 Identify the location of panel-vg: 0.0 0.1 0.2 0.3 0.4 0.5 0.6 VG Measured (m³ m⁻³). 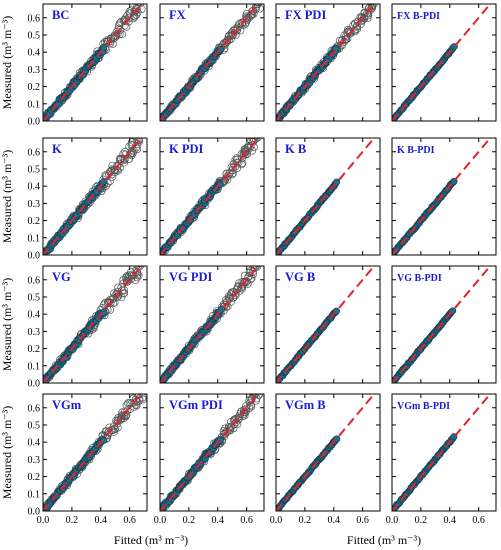
(74, 327).